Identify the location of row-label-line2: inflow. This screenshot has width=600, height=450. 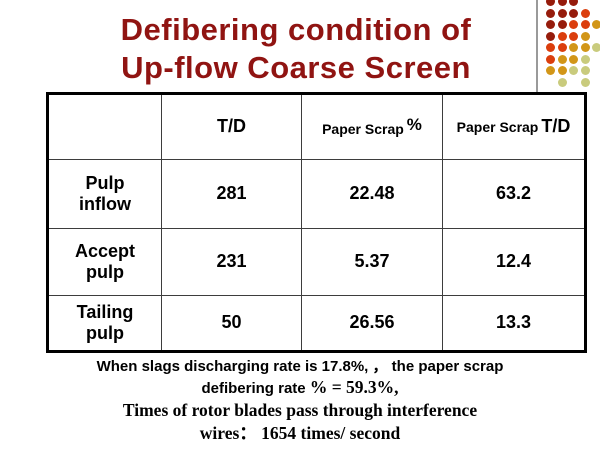
(105, 203).